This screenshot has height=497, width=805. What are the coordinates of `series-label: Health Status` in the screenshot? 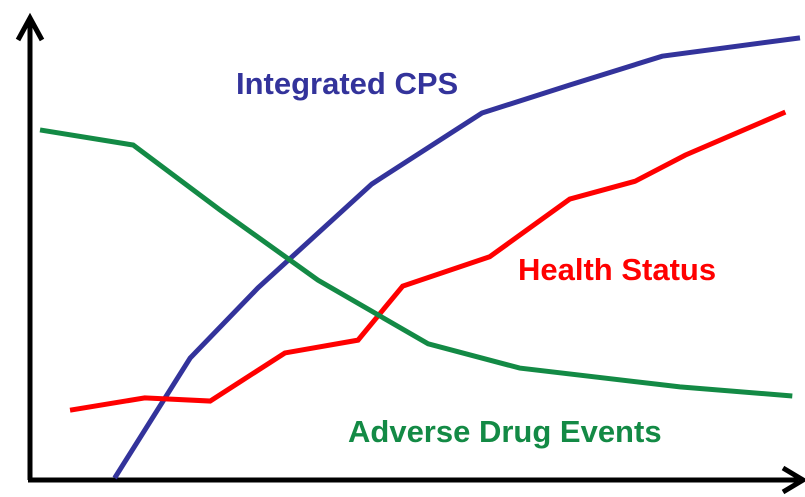 It's located at (617, 269).